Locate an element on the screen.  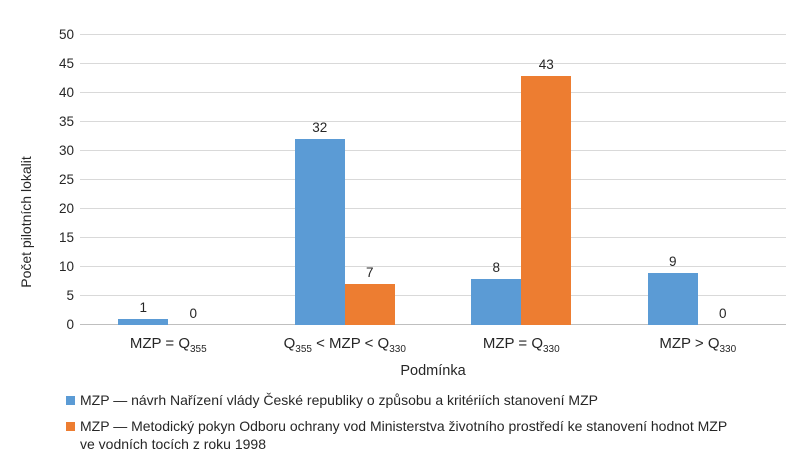
y-tick-label: 25 is located at coordinates (66, 179).